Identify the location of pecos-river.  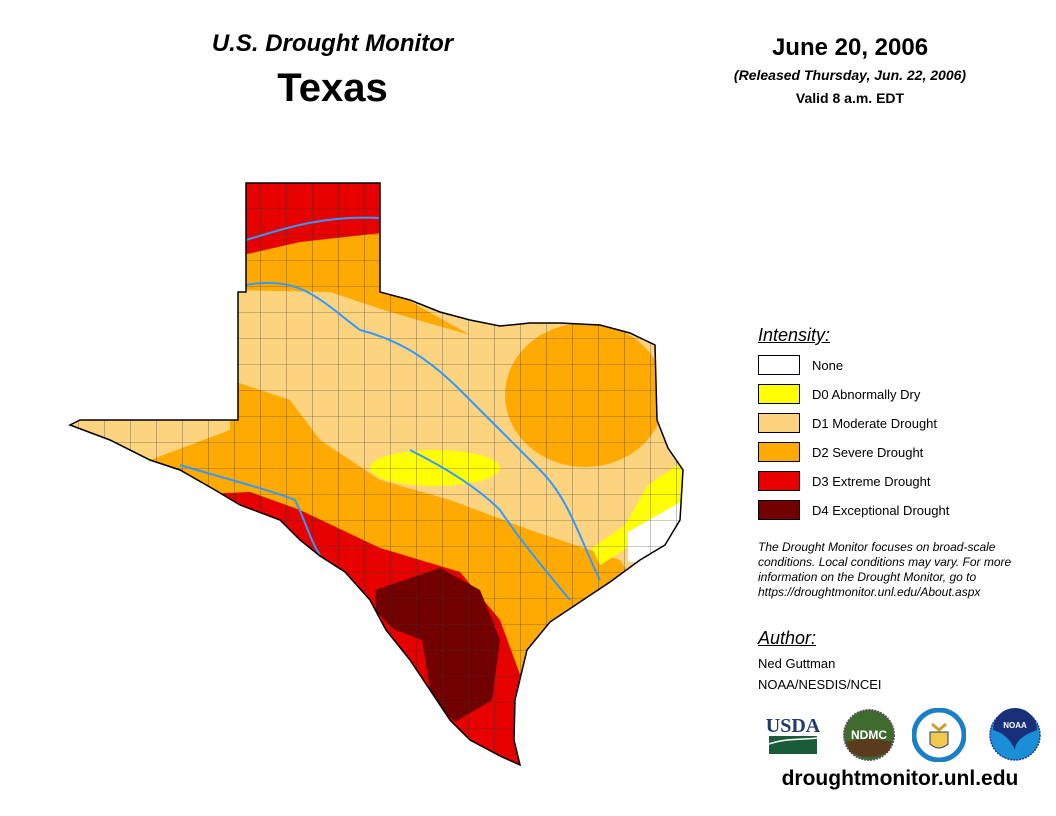
(250, 510).